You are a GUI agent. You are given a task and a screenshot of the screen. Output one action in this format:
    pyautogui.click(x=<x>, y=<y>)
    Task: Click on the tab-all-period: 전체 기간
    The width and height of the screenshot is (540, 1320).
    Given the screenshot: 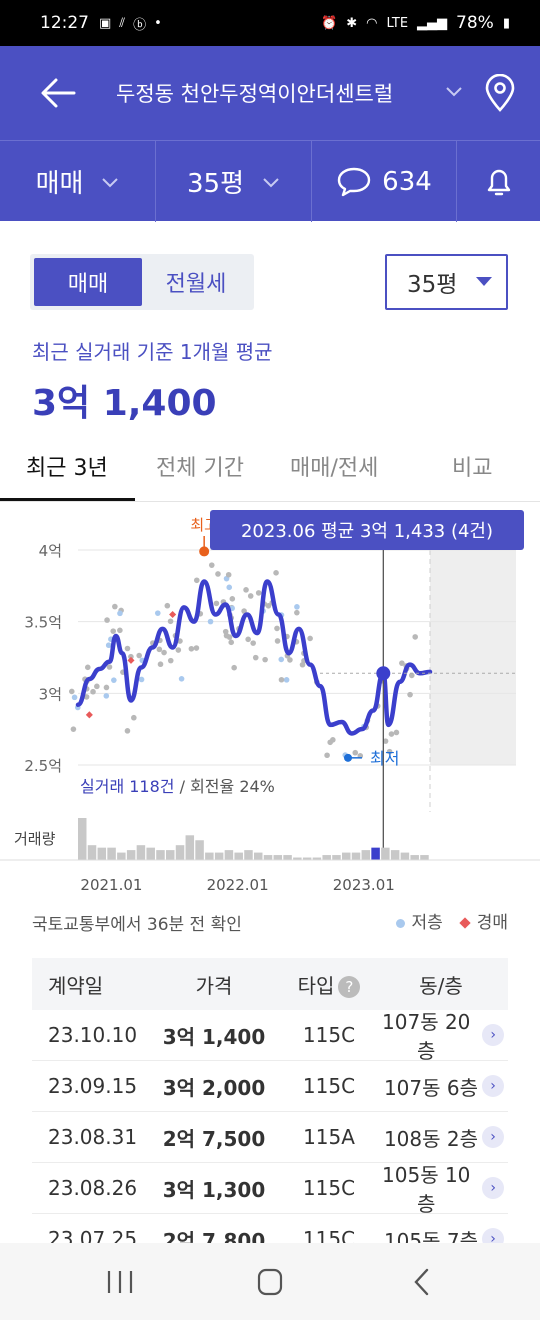 What is the action you would take?
    pyautogui.click(x=200, y=468)
    